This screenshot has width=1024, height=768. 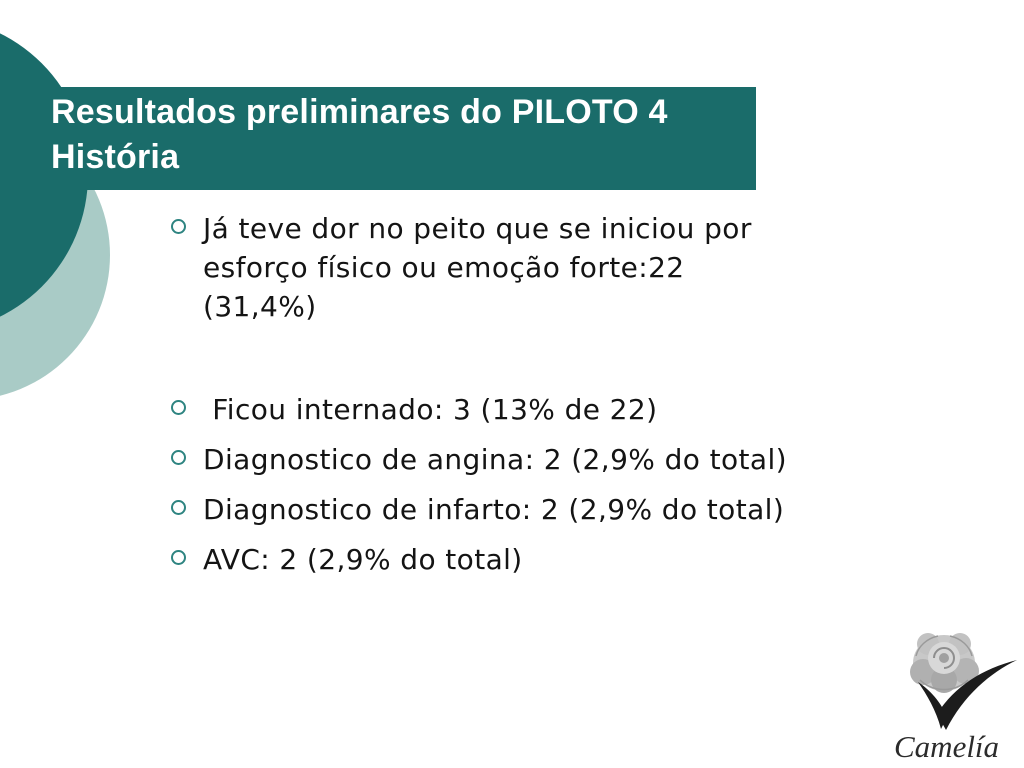 I want to click on bullet-line: esforço físico ou emoção forte:22, so click(x=444, y=267).